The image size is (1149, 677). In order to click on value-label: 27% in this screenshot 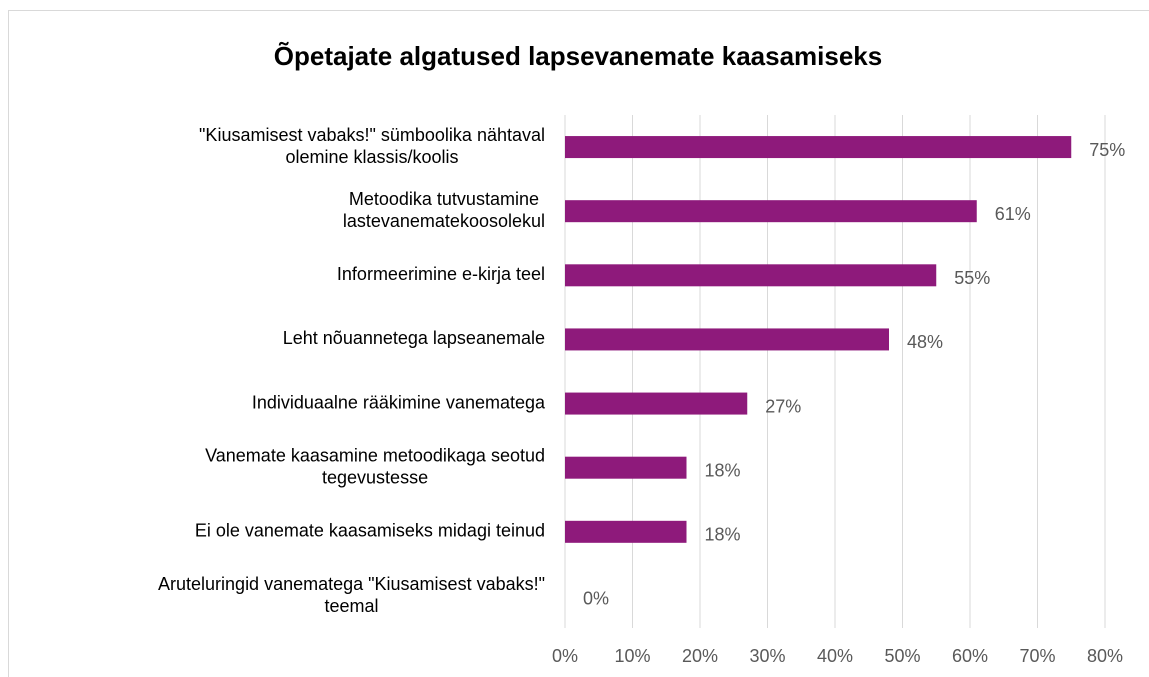, I will do `click(783, 406)`.